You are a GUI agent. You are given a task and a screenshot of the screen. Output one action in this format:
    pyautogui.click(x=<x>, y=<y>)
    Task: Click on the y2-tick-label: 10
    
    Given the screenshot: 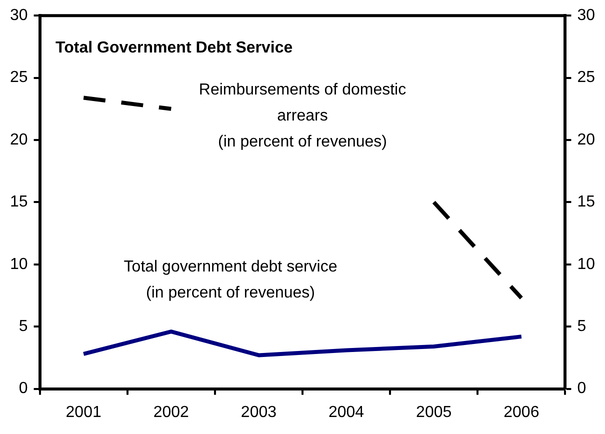 What is the action you would take?
    pyautogui.click(x=586, y=264)
    